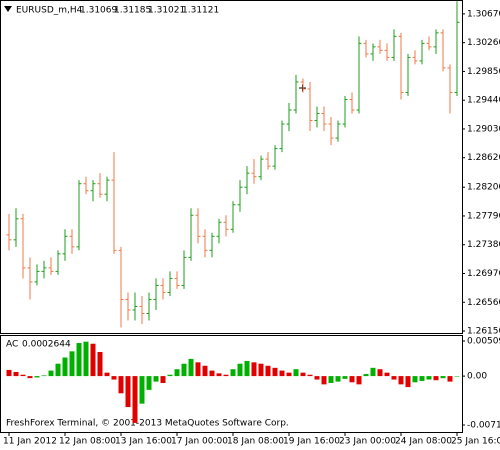 The width and height of the screenshot is (500, 450). What do you see at coordinates (475, 442) in the screenshot?
I see `x-tick-label: 25 Jan 16:00` at bounding box center [475, 442].